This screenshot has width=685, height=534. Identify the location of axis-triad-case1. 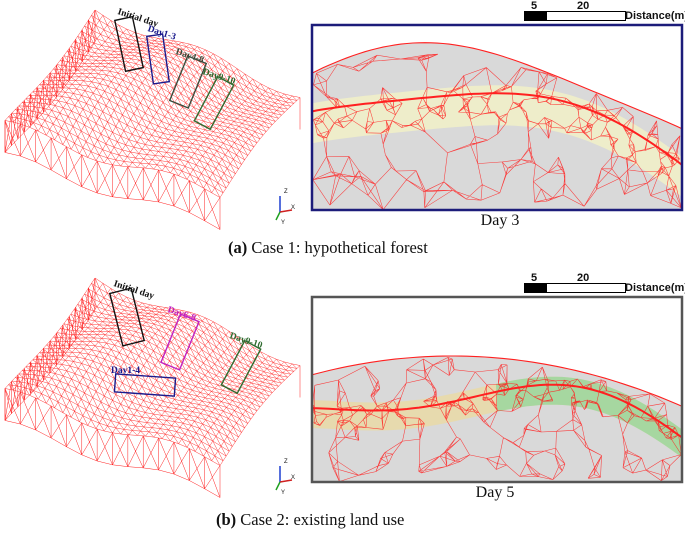
(284, 208).